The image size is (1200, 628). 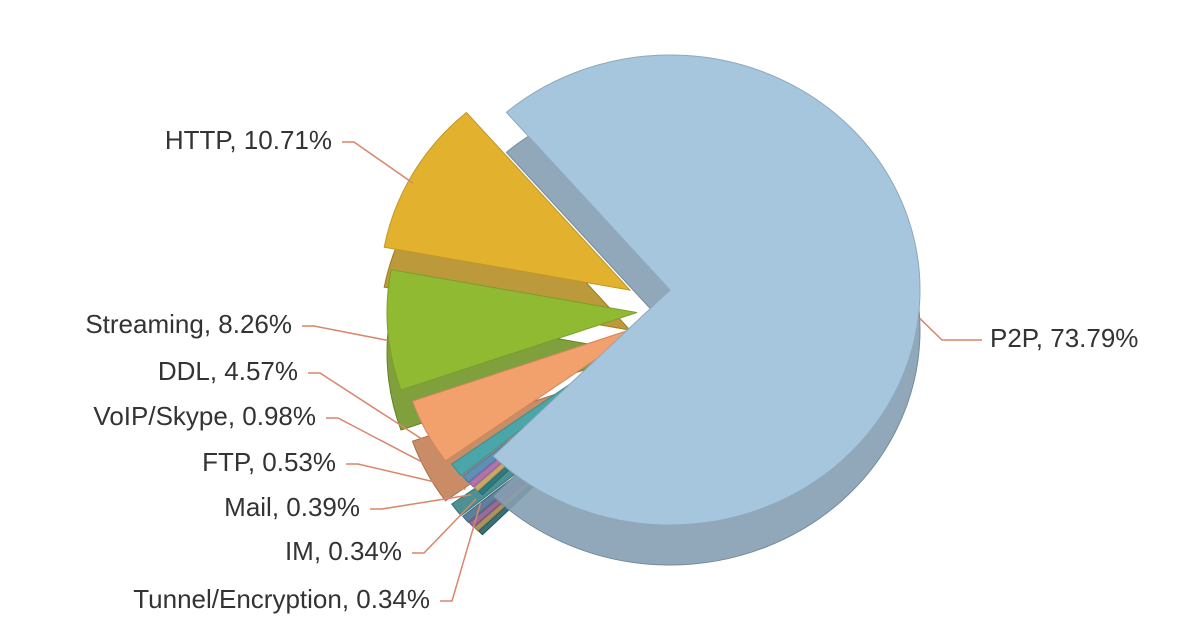 I want to click on data-label: Streaming, 8.26%, so click(x=188, y=324).